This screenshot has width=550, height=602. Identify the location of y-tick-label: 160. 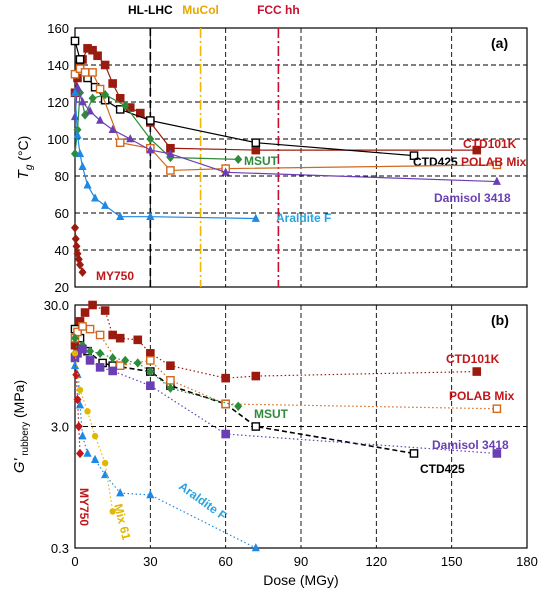
(58, 28).